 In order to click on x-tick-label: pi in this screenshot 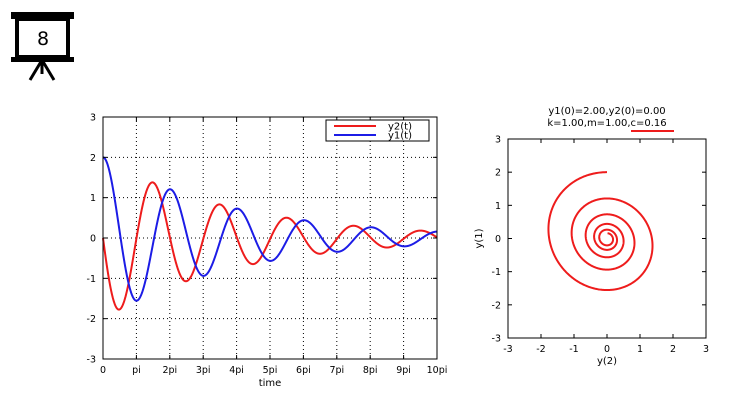, I will do `click(136, 370)`.